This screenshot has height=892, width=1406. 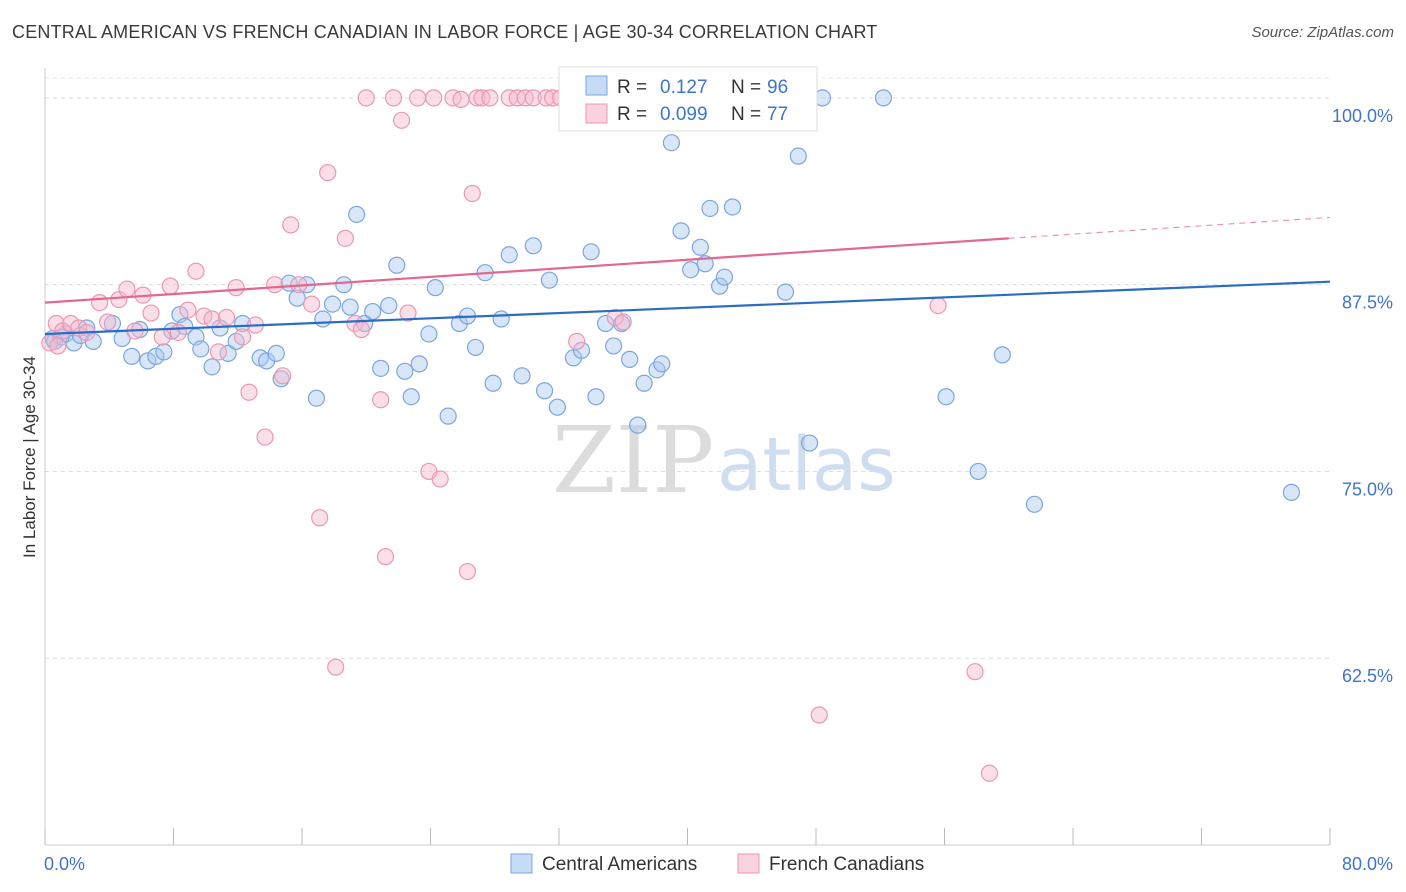 I want to click on y-tick-label: 100.0%, so click(x=1362, y=116).